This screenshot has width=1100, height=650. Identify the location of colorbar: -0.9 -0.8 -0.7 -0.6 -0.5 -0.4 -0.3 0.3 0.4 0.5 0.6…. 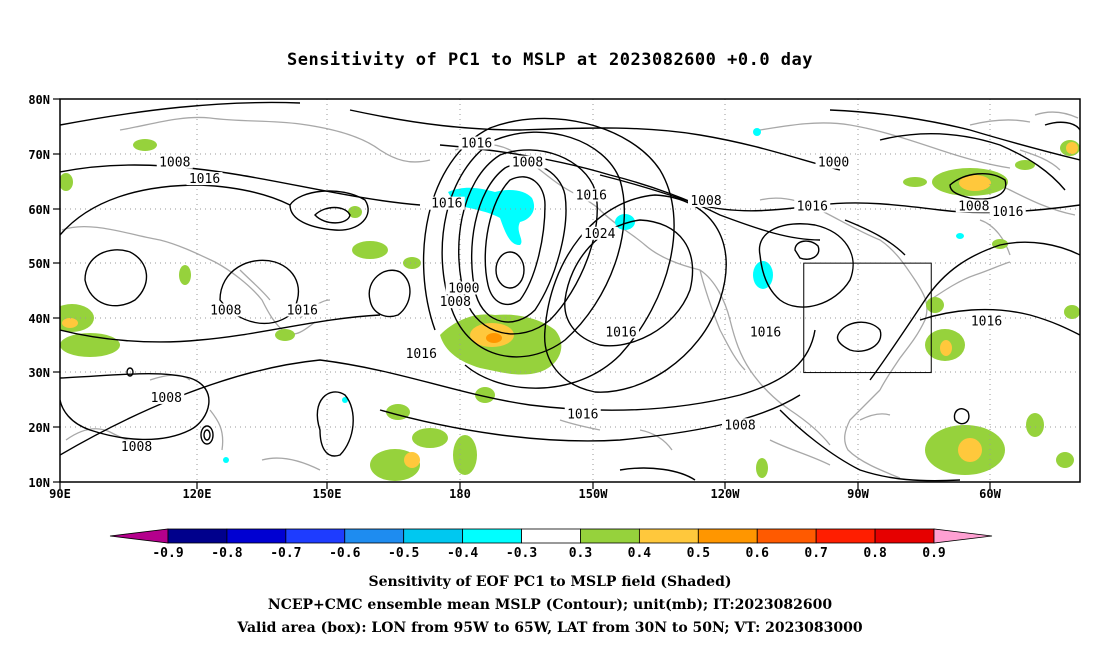
(551, 544).